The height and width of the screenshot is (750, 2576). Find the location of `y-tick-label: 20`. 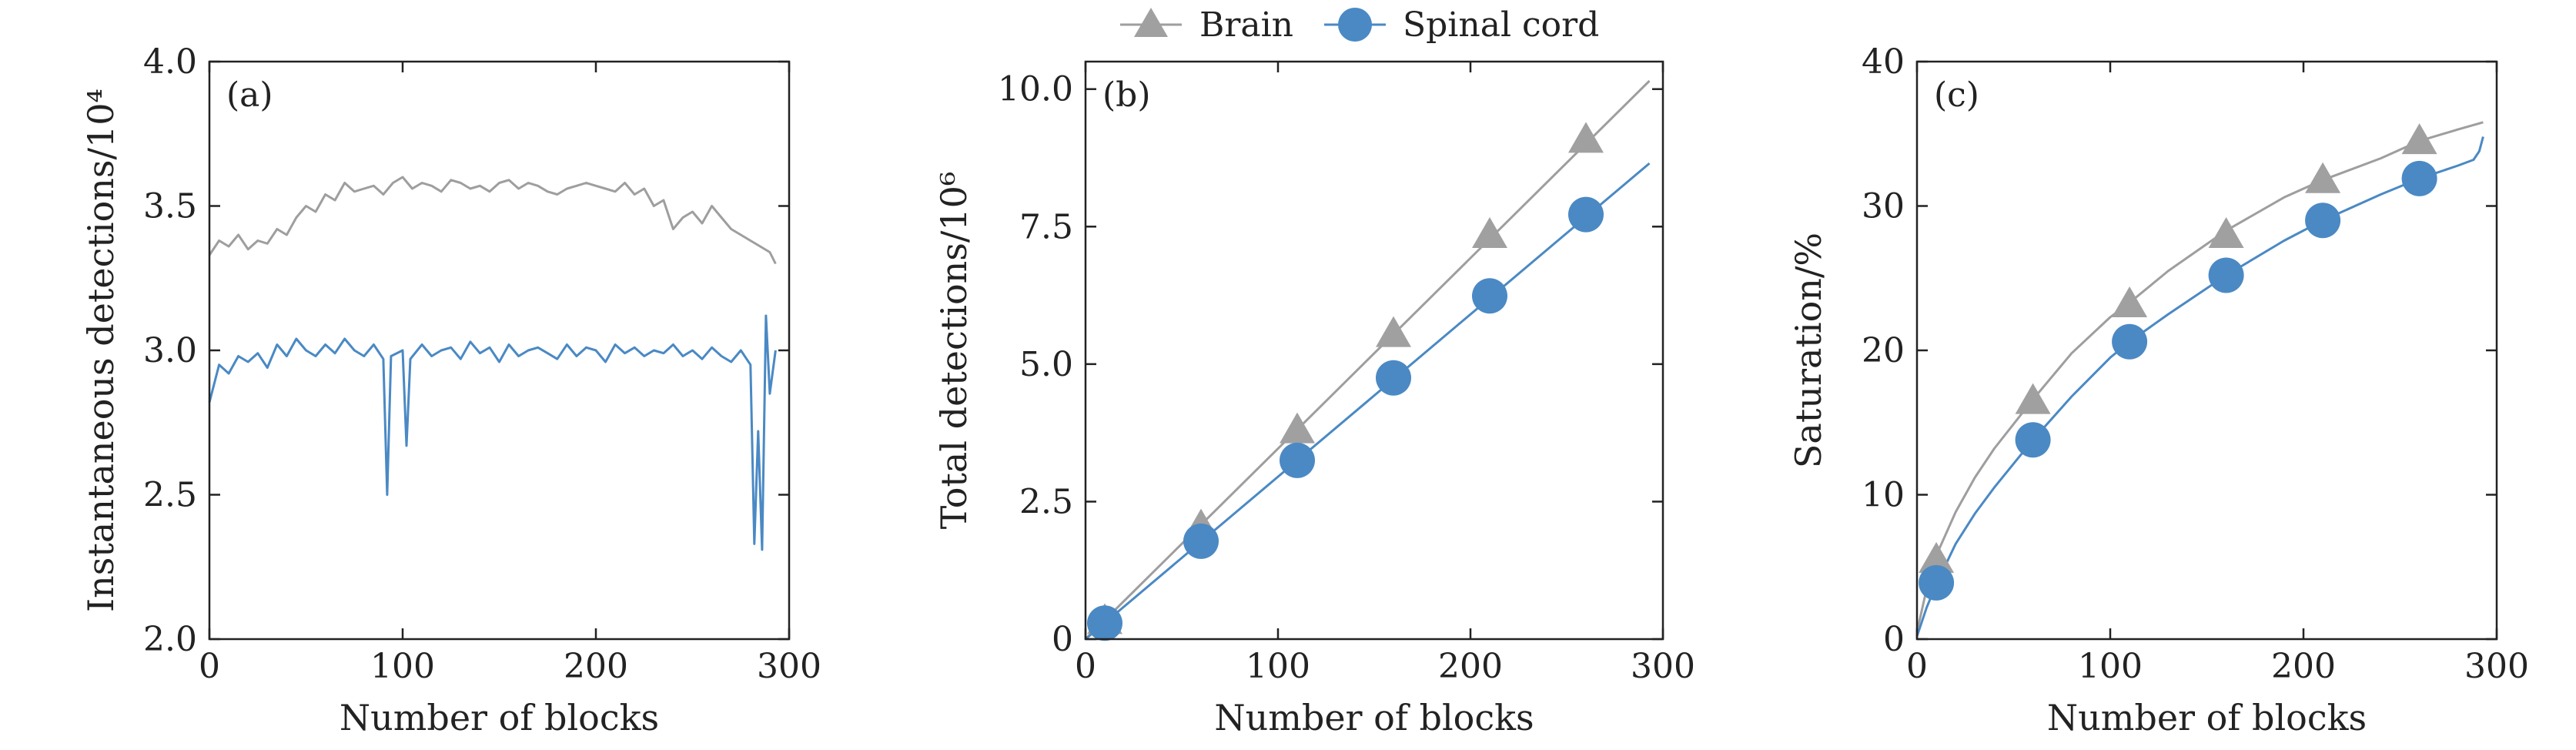

y-tick-label: 20 is located at coordinates (1884, 350).